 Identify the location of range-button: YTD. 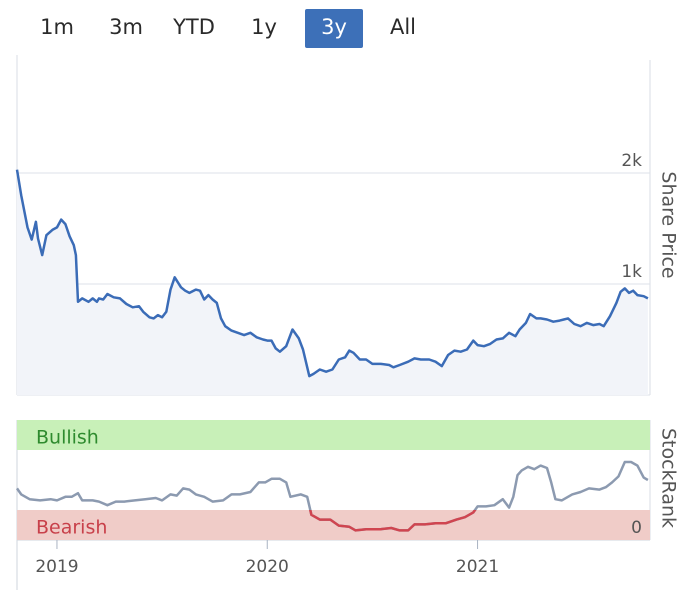
(193, 27).